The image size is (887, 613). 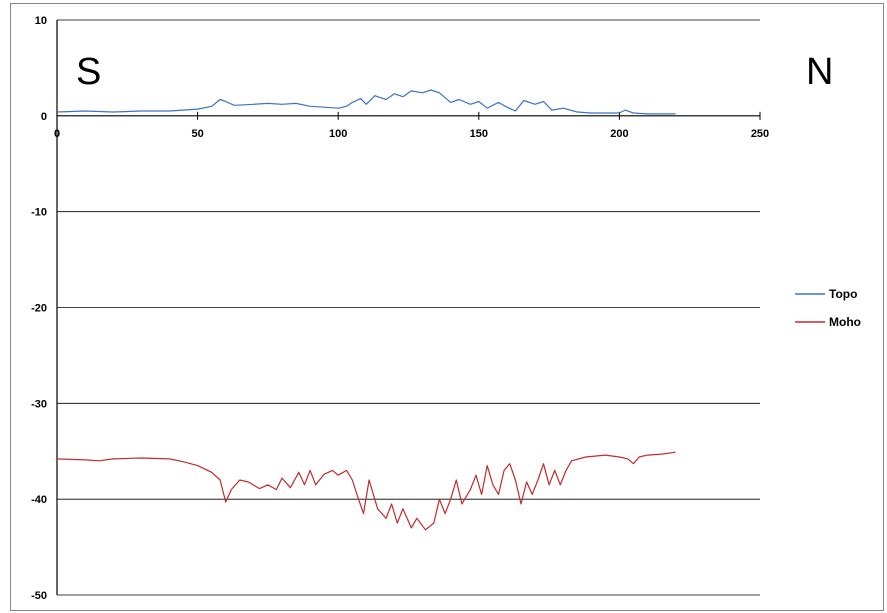 I want to click on legend-label-topo: Topo, so click(x=843, y=294).